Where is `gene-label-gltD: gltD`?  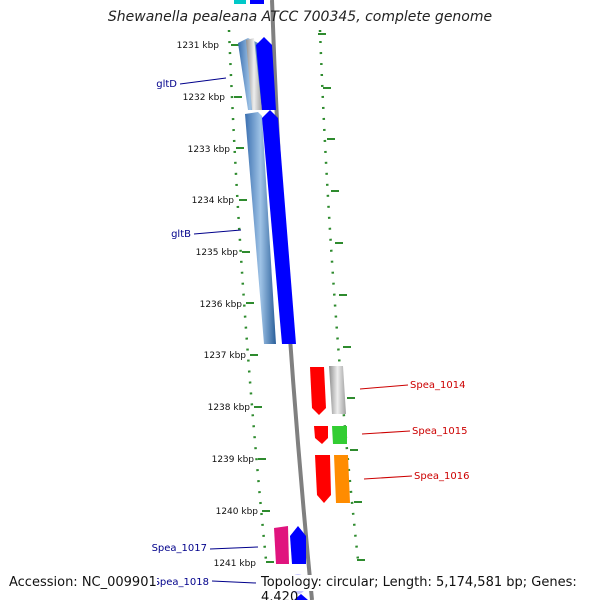 gene-label-gltD: gltD is located at coordinates (166, 84).